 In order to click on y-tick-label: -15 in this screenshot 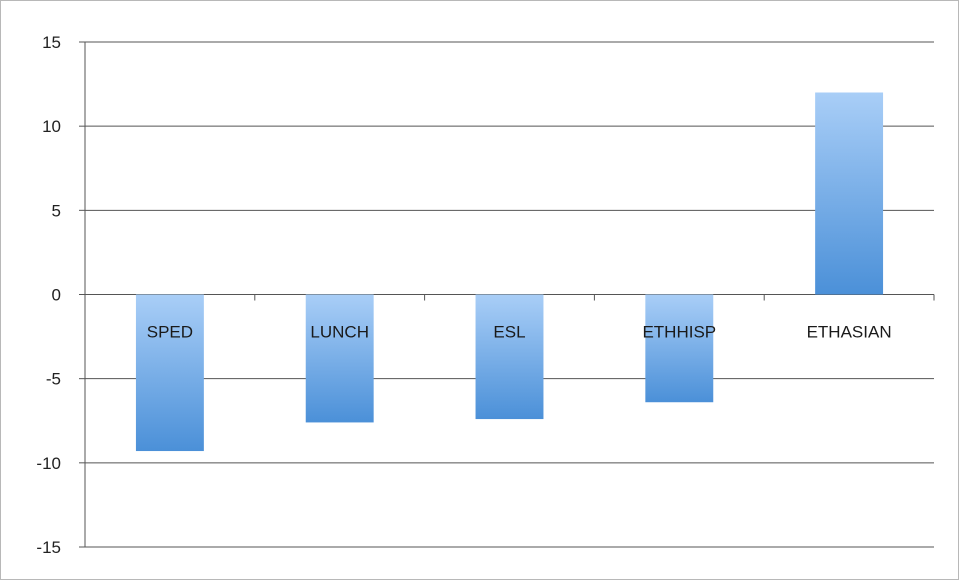, I will do `click(48, 547)`.